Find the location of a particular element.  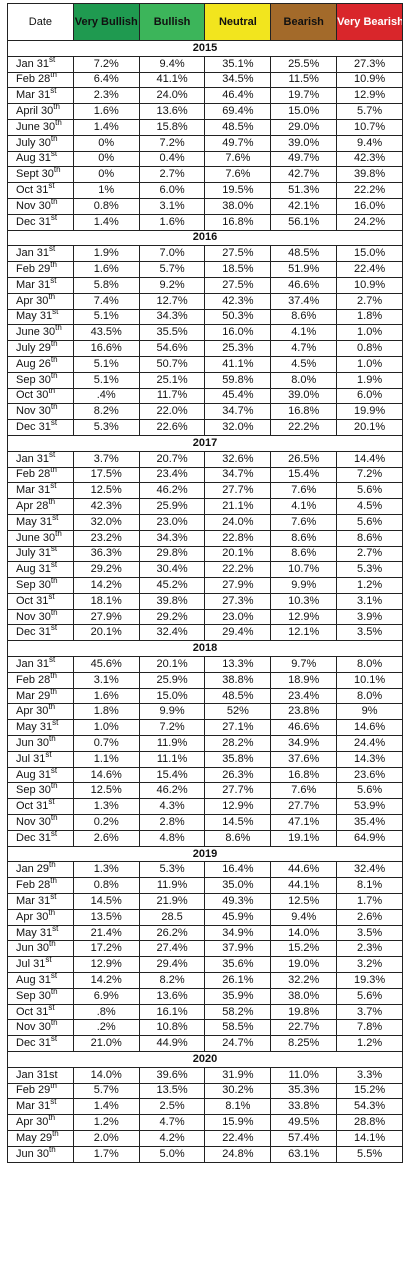

value-cell: 7.6% is located at coordinates (238, 175).